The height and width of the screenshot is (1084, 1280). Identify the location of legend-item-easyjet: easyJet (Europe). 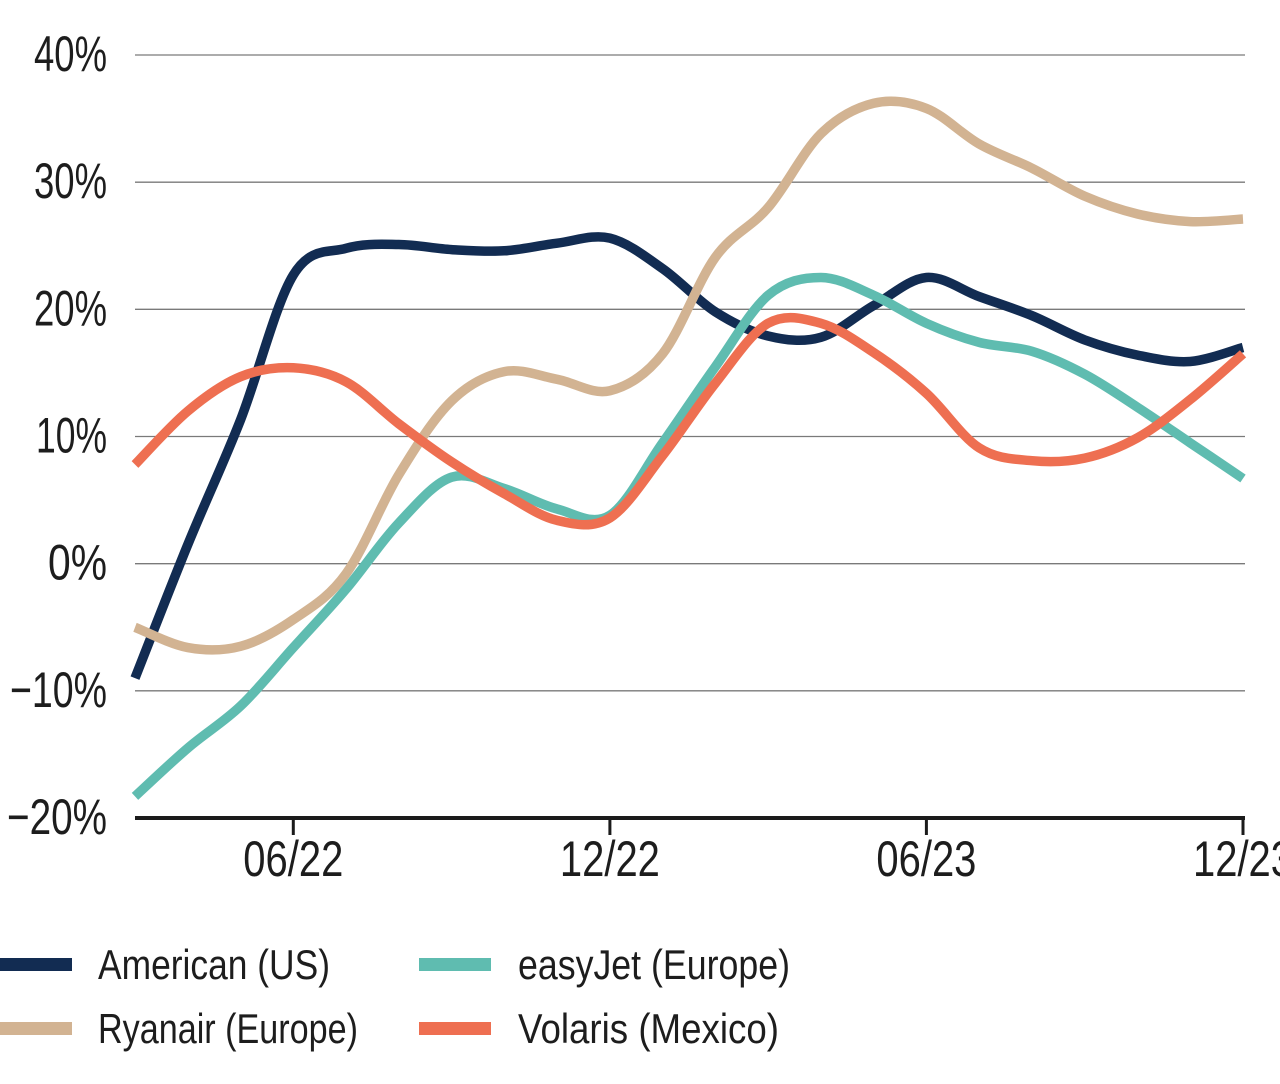
(604, 964).